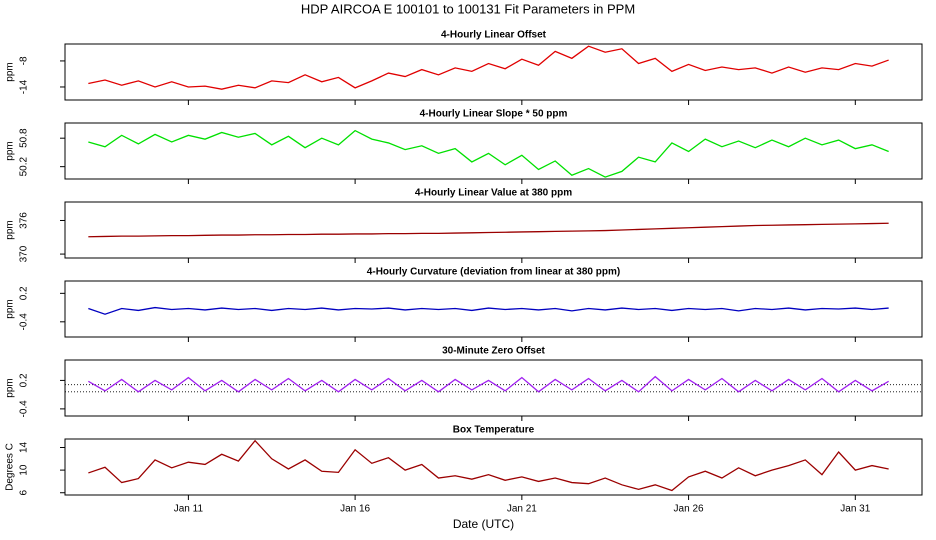 The height and width of the screenshot is (540, 936). What do you see at coordinates (355, 509) in the screenshot?
I see `x-tick-label: Jan 16` at bounding box center [355, 509].